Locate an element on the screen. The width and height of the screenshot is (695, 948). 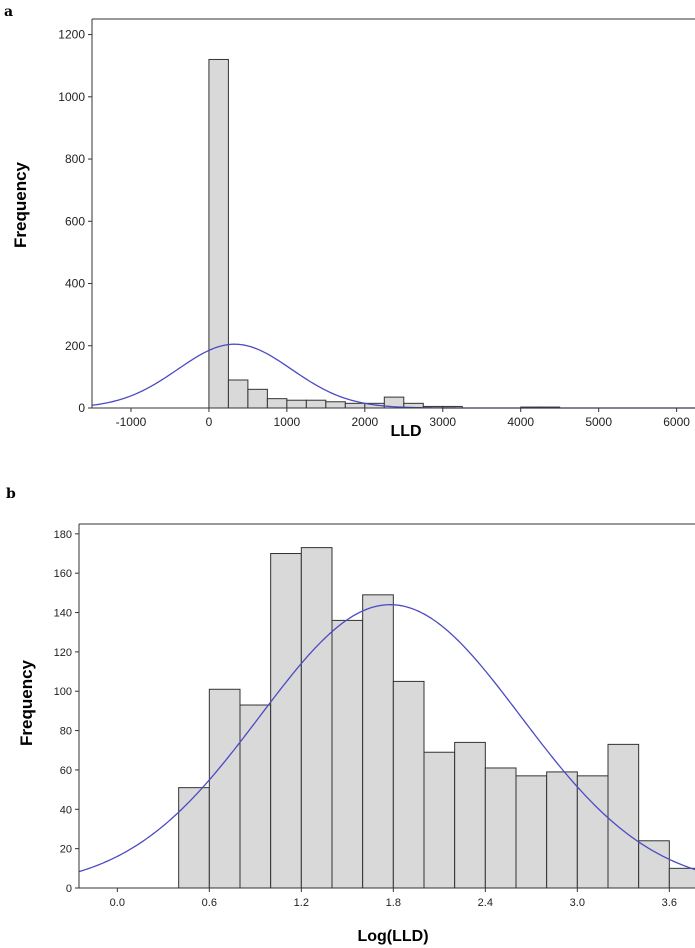
y-tick-label: 400 is located at coordinates (75, 284).